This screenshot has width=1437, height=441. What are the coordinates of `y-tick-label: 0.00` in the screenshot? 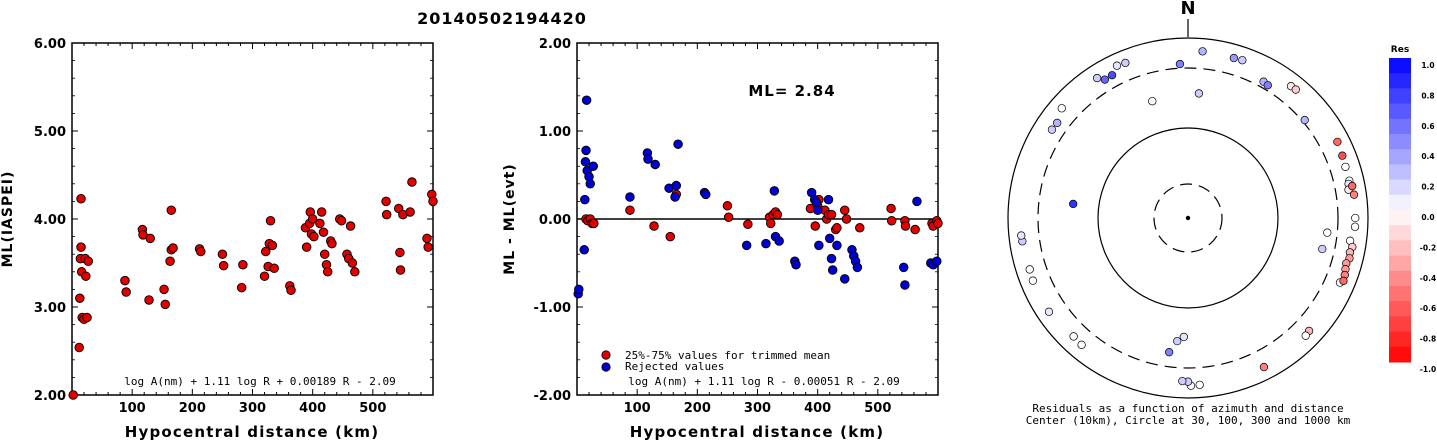 It's located at (555, 220).